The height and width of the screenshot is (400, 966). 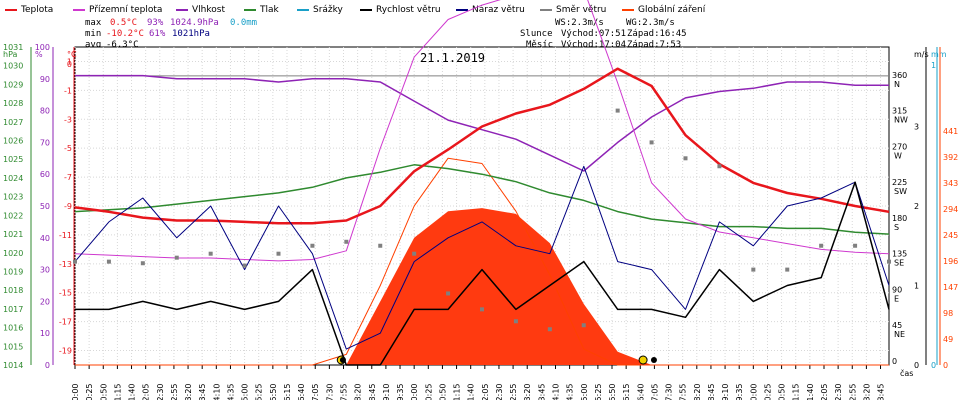 What do you see at coordinates (39, 54) in the screenshot?
I see `pct-axis-unit: %` at bounding box center [39, 54].